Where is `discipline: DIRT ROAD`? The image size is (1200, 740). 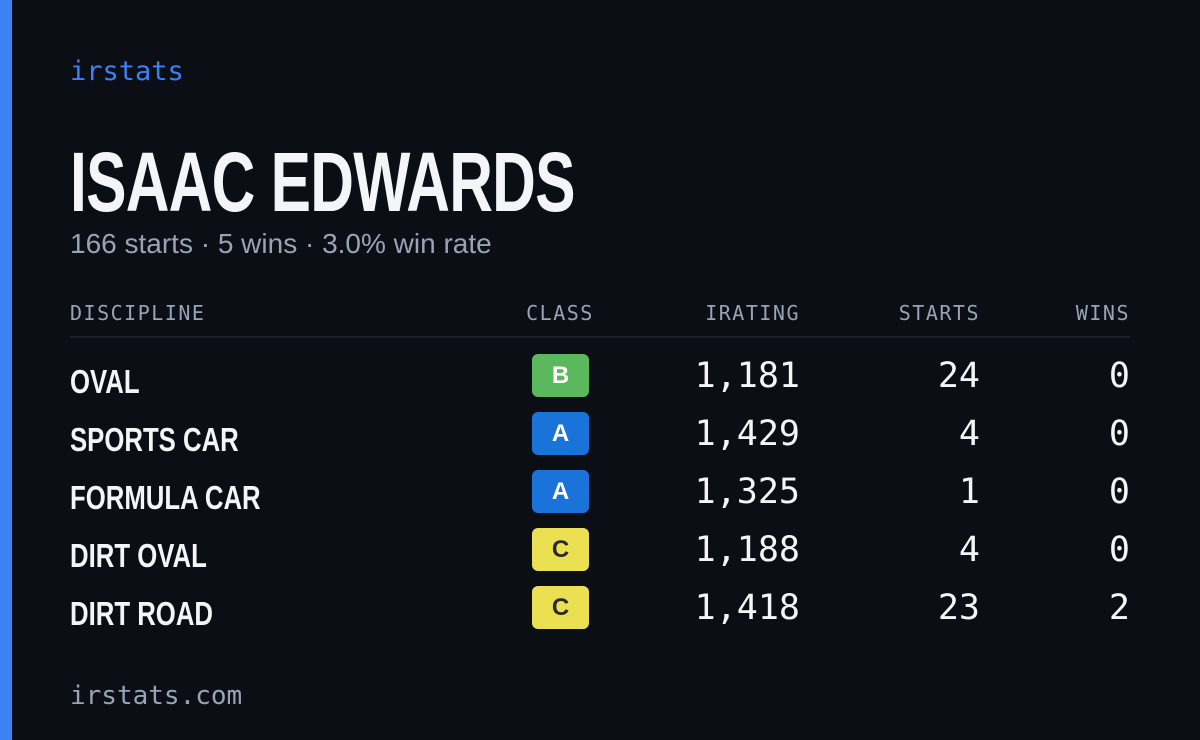 discipline: DIRT ROAD is located at coordinates (141, 613).